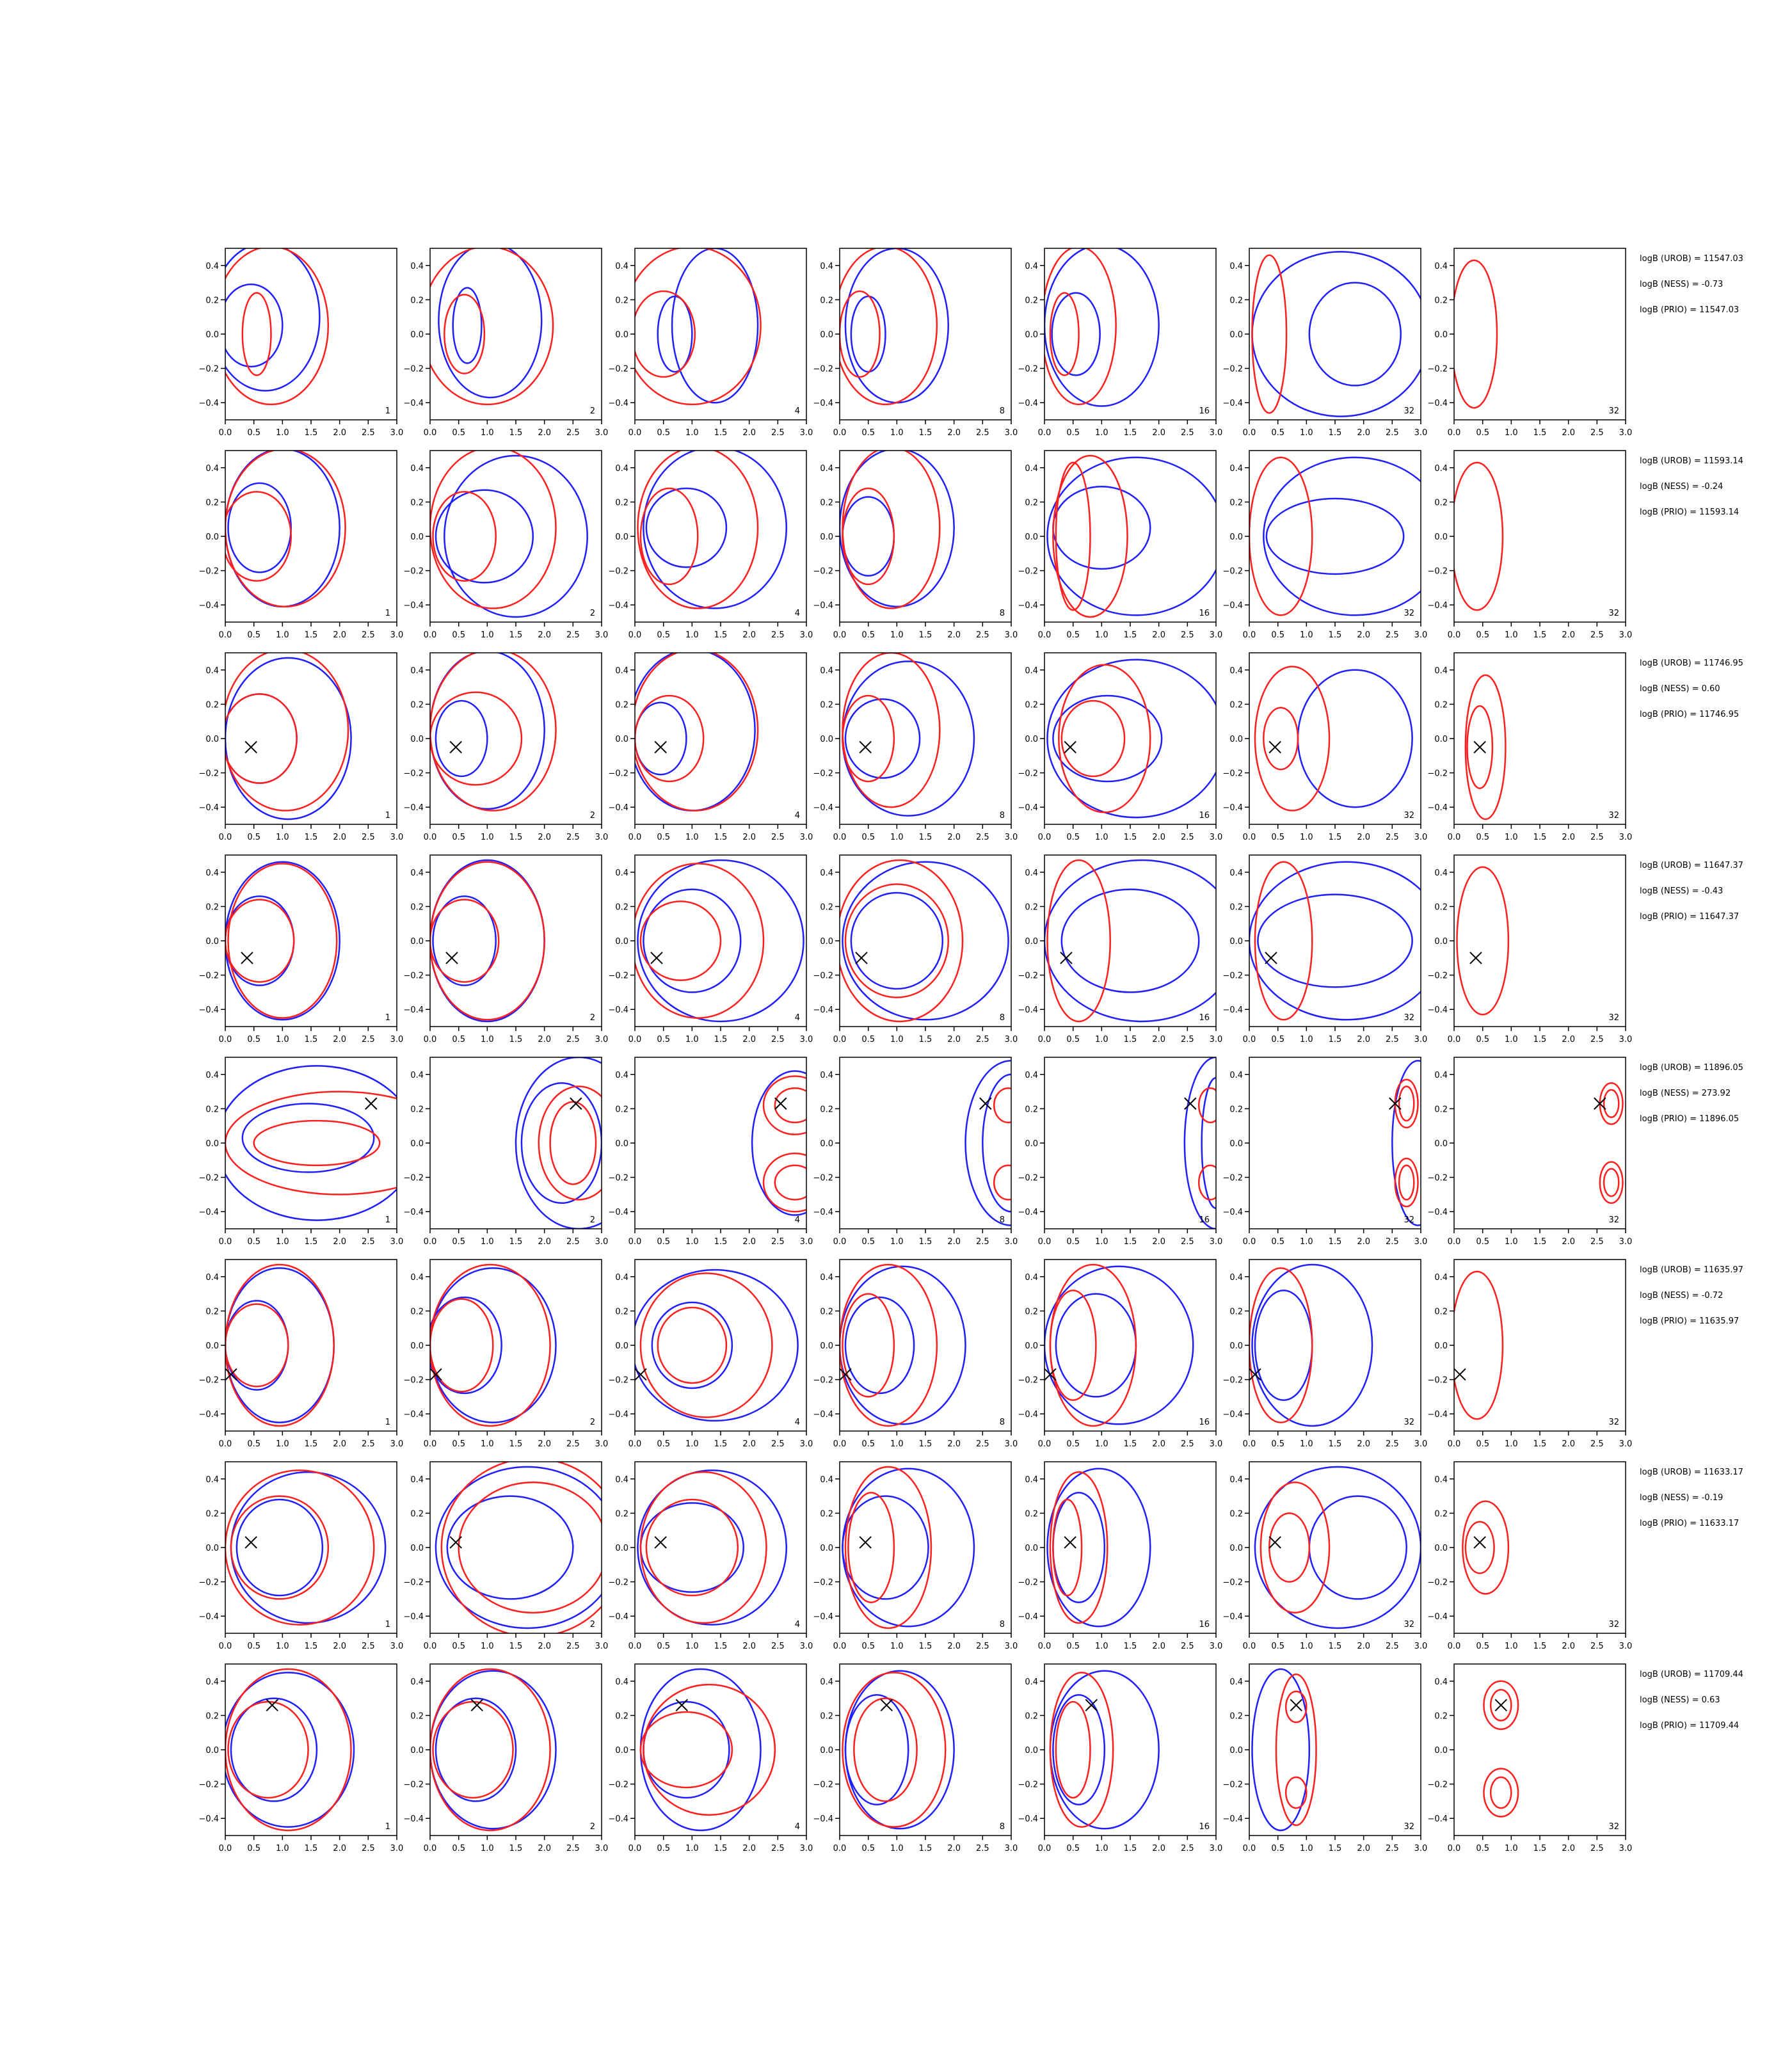  What do you see at coordinates (300, 545) in the screenshot?
I see `subplot: 0.0 0.5 1.0 1.5 2.0 2.5 3.0 0.4 0.2 0.0 −0.2 −0.4 1` at bounding box center [300, 545].